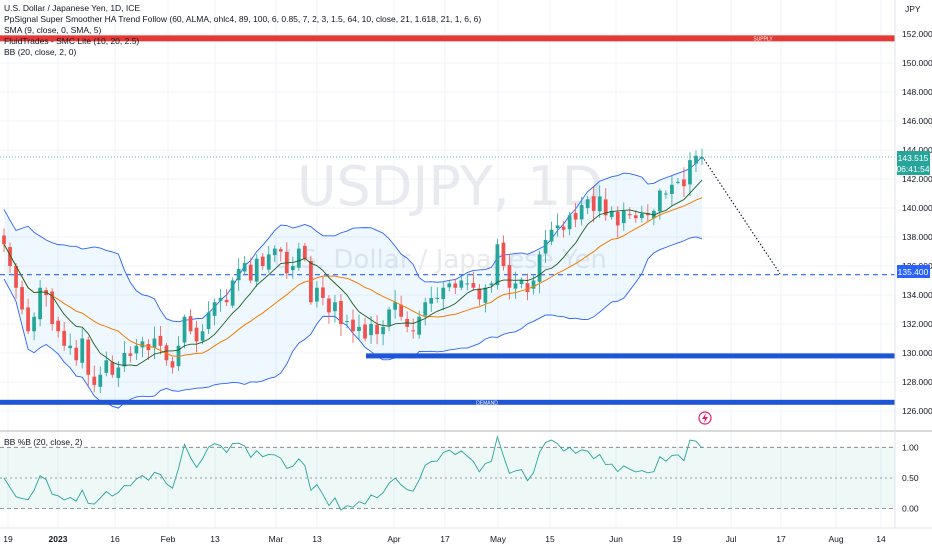 Image resolution: width=932 pixels, height=550 pixels. Describe the element at coordinates (917, 324) in the screenshot. I see `price-tick-label: 132.000` at that location.